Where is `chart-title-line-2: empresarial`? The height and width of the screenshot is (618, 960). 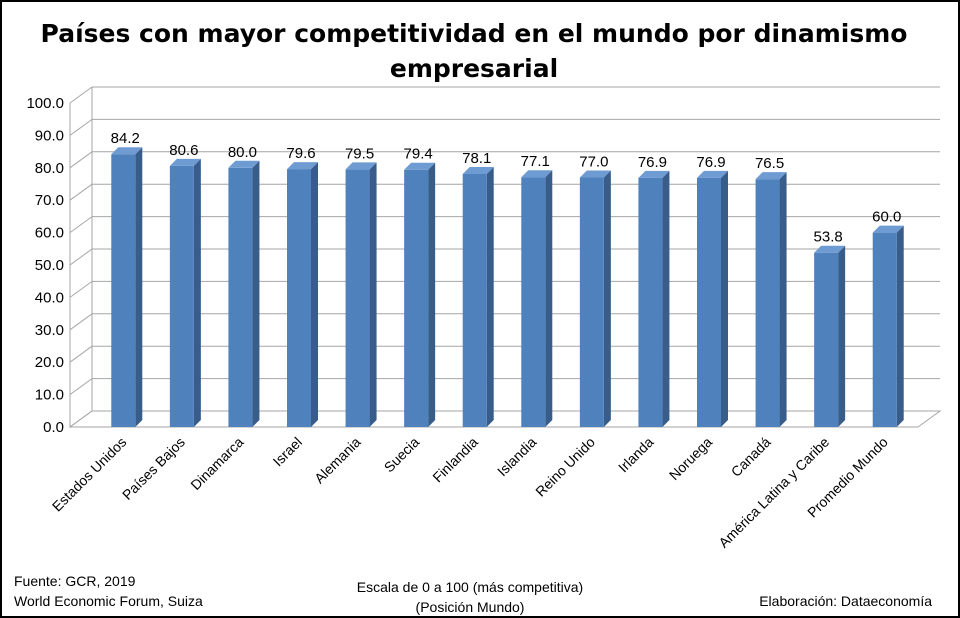 chart-title-line-2: empresarial is located at coordinates (474, 68).